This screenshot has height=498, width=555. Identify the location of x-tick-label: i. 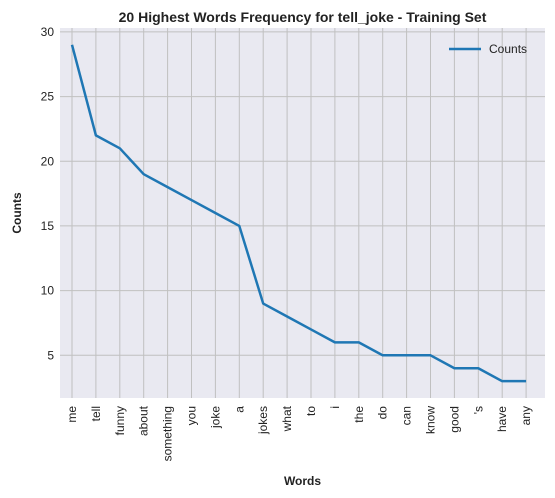
(335, 407).